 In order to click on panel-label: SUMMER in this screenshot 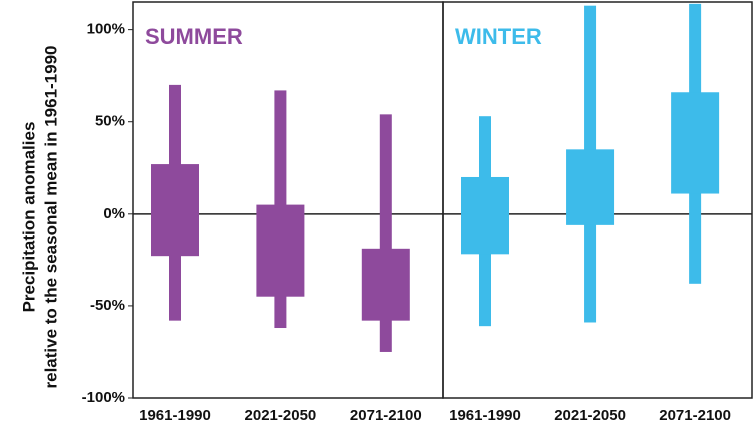, I will do `click(194, 36)`.